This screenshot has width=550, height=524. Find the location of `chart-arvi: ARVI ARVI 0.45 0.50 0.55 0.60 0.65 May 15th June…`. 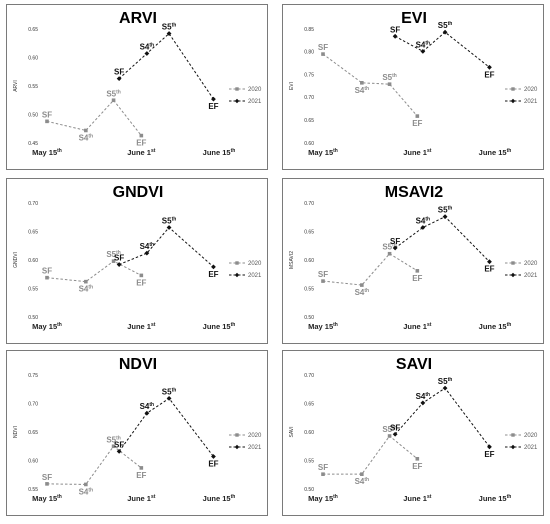

chart-arvi: ARVI ARVI 0.45 0.50 0.55 0.60 0.65 May 15th June… is located at coordinates (137, 83).